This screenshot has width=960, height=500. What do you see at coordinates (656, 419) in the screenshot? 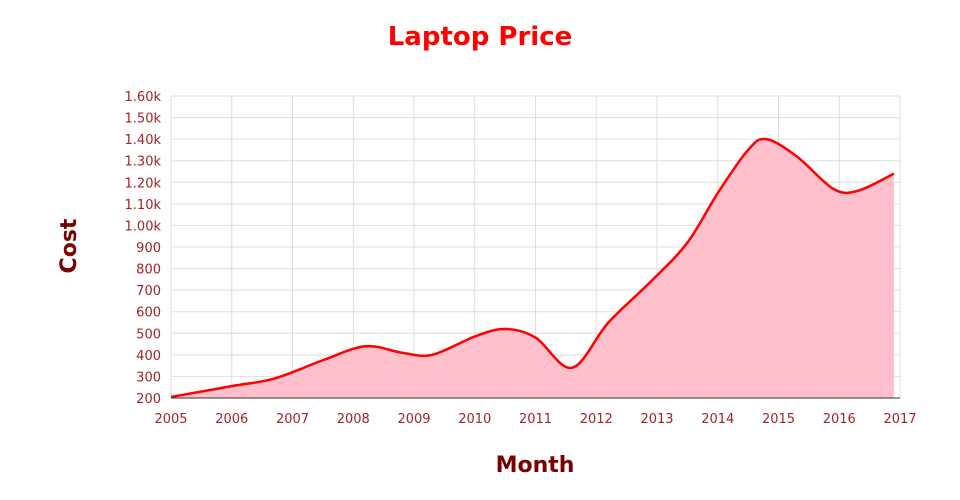
I see `x-tick-label: 2013` at bounding box center [656, 419].